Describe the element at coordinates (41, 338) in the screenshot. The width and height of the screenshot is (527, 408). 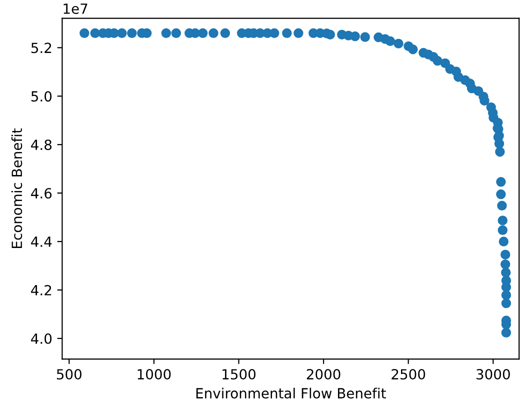
I see `y-tick-label: 4.0` at that location.